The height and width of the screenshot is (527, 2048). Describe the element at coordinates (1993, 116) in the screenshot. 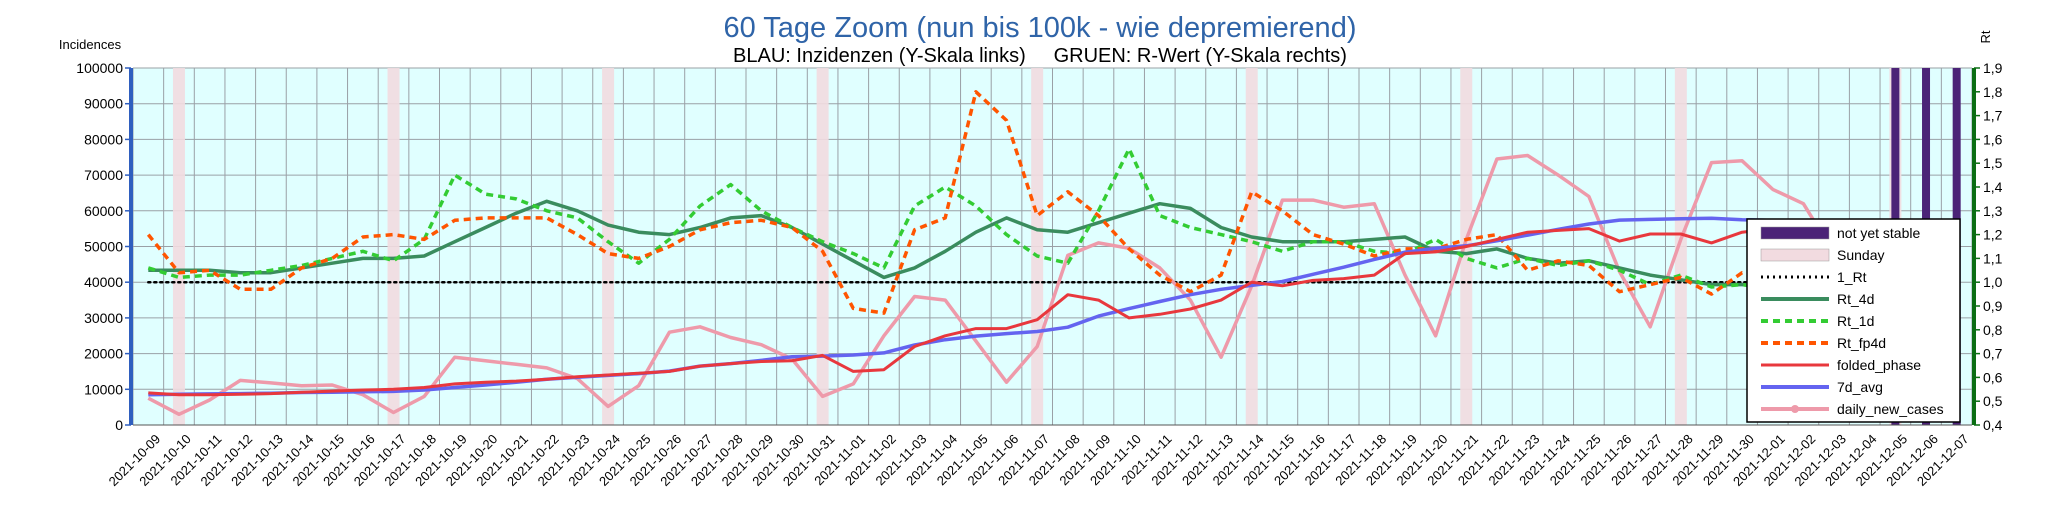

I see `right-tick-label: 1,7` at that location.